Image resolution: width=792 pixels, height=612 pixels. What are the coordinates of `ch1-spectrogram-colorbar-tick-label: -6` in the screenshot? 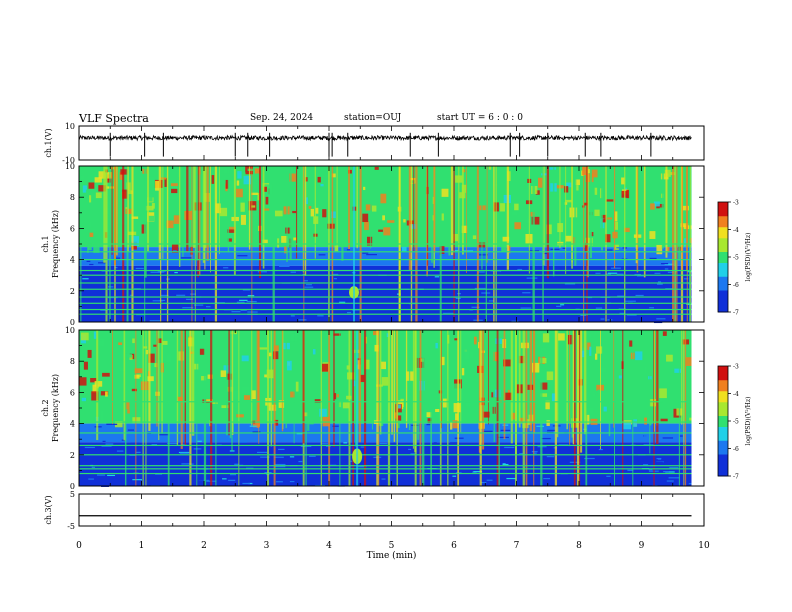 It's located at (736, 285).